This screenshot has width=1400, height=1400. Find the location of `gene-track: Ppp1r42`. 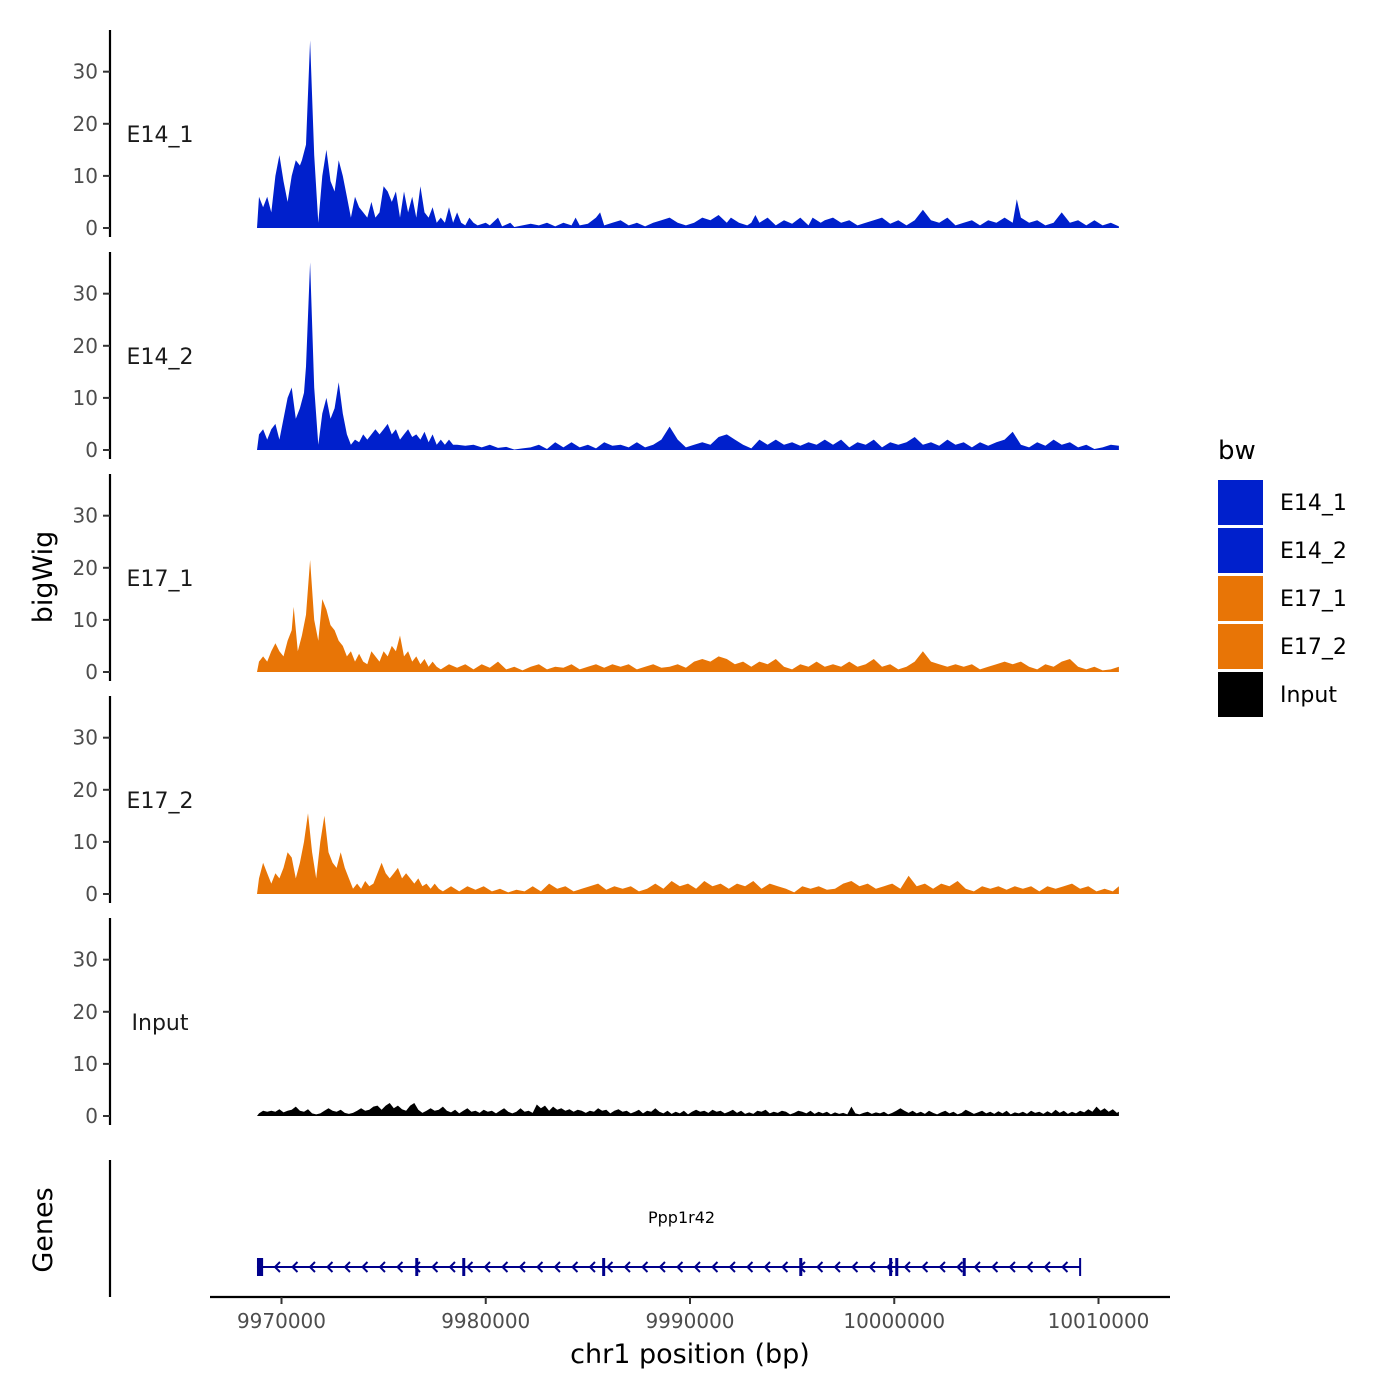

gene-track: Ppp1r42 is located at coordinates (595, 1228).